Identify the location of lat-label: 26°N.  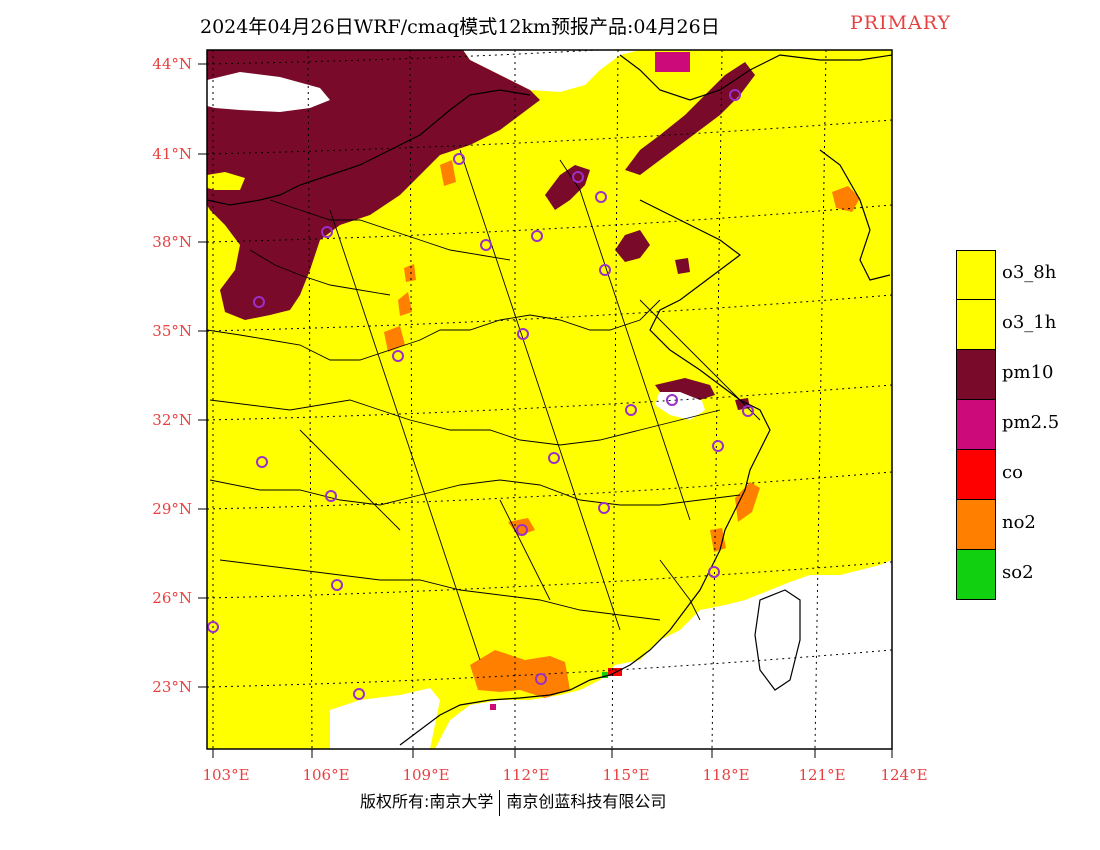
(172, 598).